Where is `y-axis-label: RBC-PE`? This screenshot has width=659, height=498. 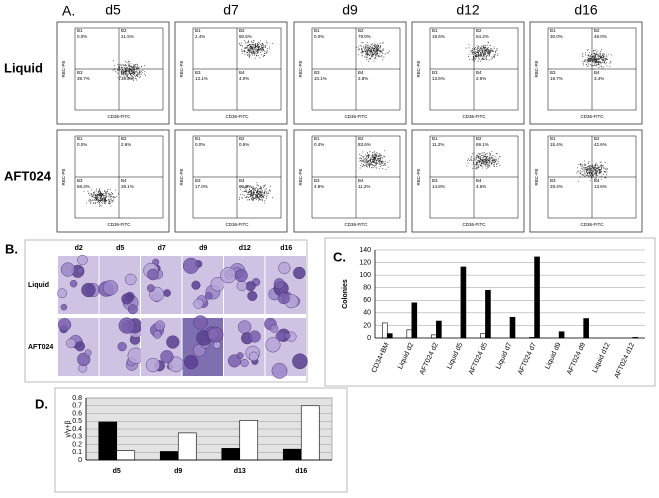
y-axis-label: RBC-PE is located at coordinates (300, 176).